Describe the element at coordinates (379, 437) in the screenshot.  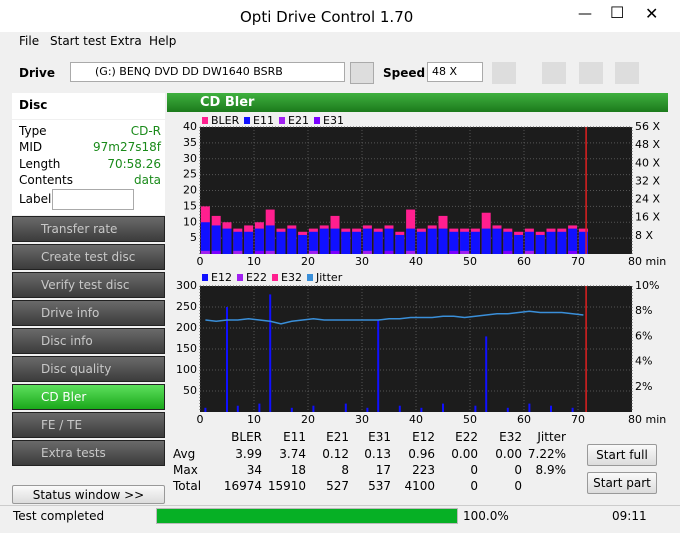
I see `stat-header: E31` at that location.